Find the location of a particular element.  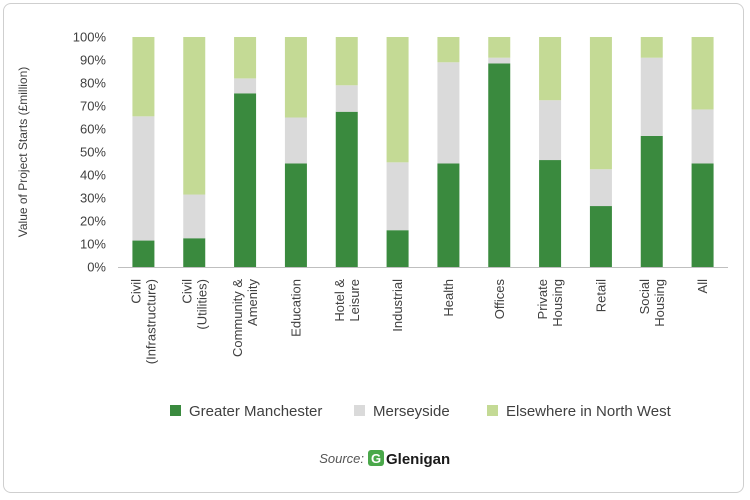

glenigan-brand-name: Glenigan is located at coordinates (418, 459).